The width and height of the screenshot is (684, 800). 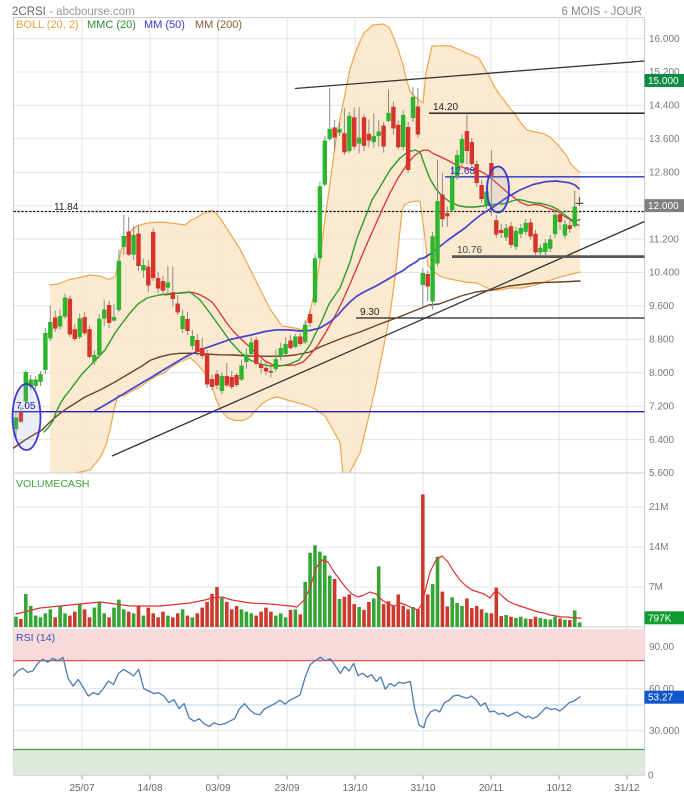 I want to click on svg-text: 9.600, so click(x=661, y=306).